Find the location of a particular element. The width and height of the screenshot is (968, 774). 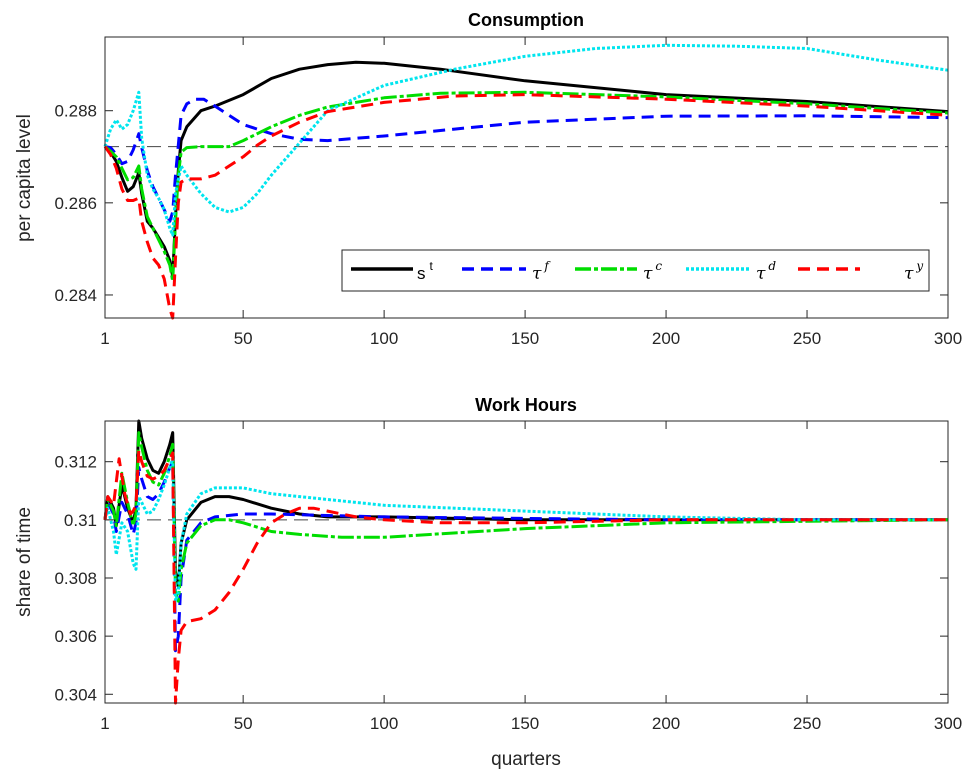

work-hours-title: Work Hours is located at coordinates (526, 405).